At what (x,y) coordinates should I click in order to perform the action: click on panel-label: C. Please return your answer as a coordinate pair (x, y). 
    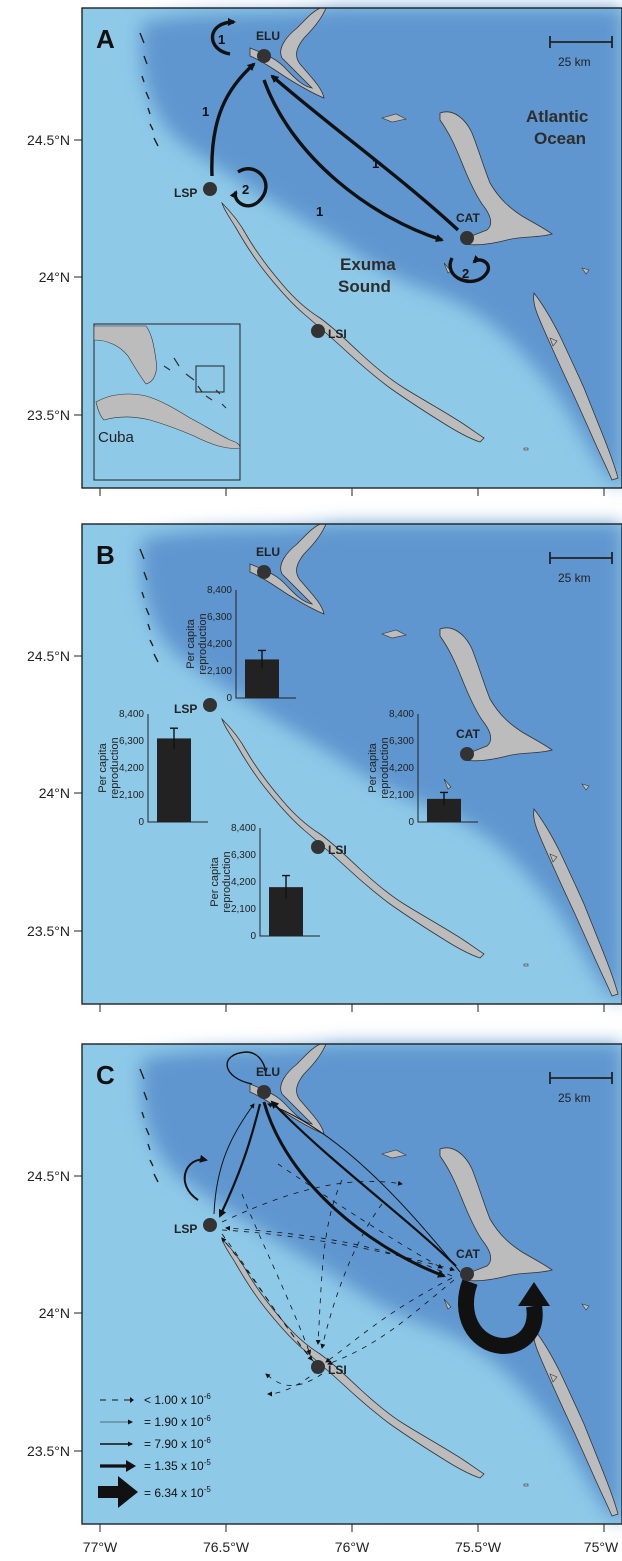
    Looking at the image, I should click on (105, 1075).